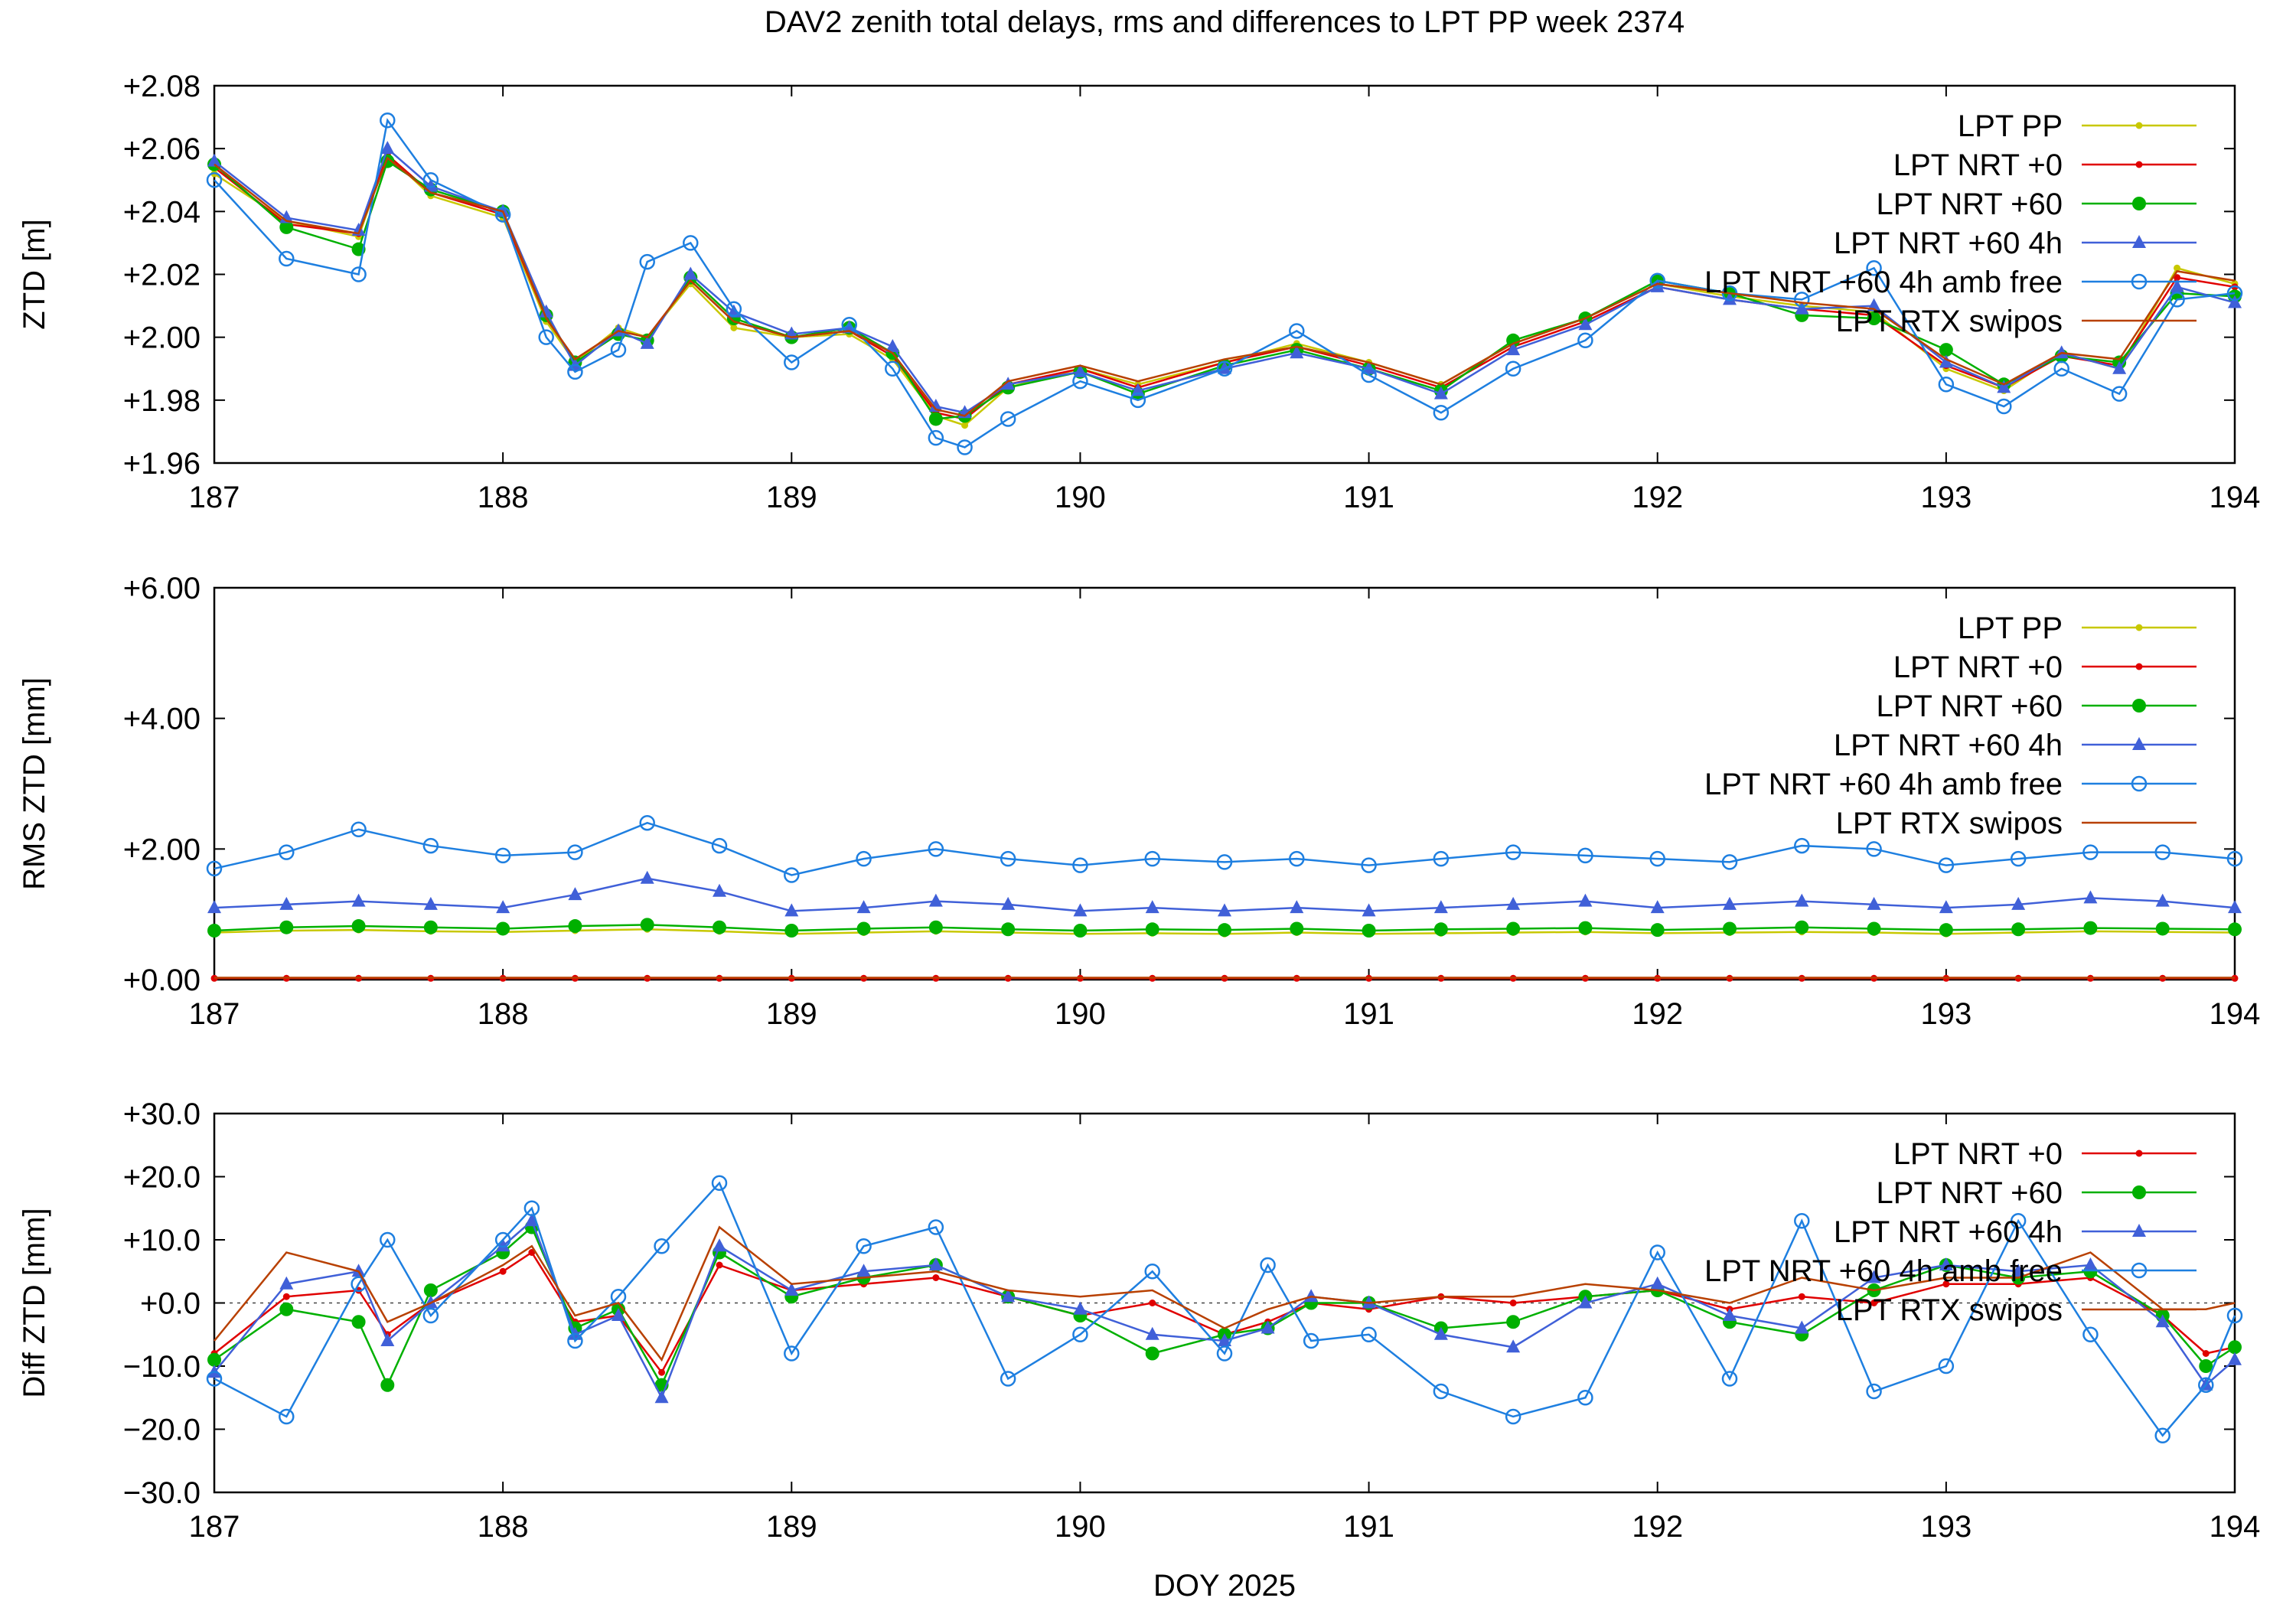 Image resolution: width=2296 pixels, height=1611 pixels. I want to click on diff-x-tick-label: 188, so click(503, 1527).